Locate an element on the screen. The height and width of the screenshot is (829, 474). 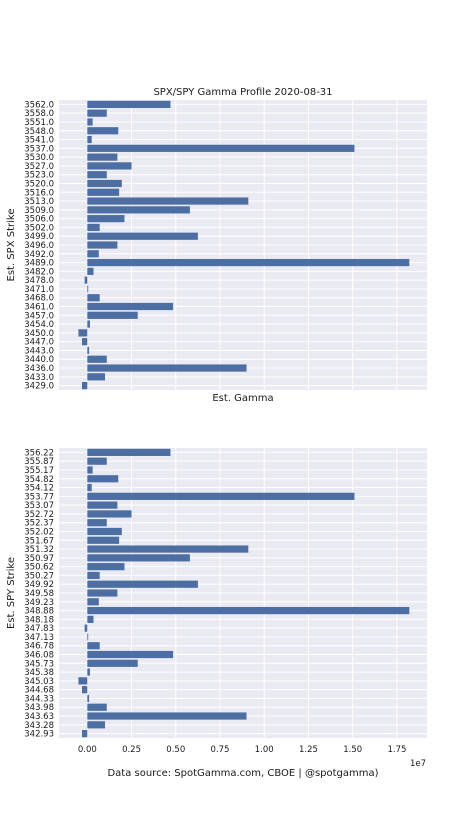
strike-tick-label: 3551.0 is located at coordinates (39, 123).